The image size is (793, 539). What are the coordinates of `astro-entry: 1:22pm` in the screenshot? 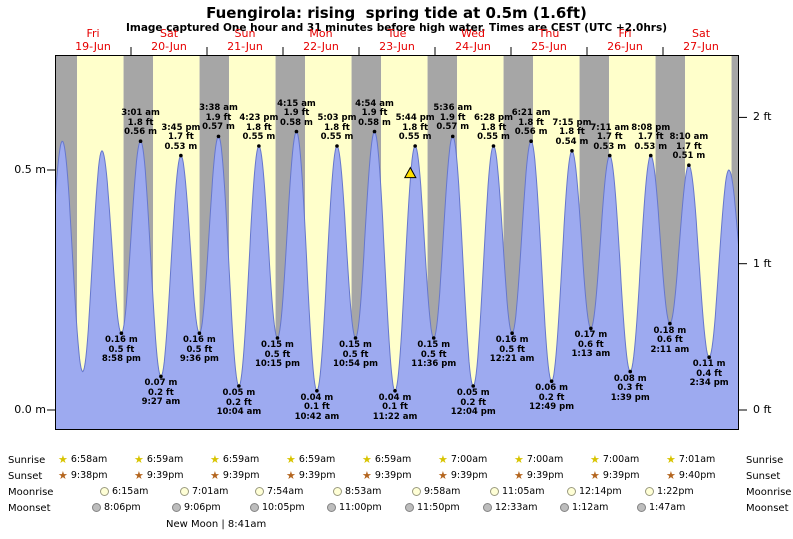 It's located at (669, 491).